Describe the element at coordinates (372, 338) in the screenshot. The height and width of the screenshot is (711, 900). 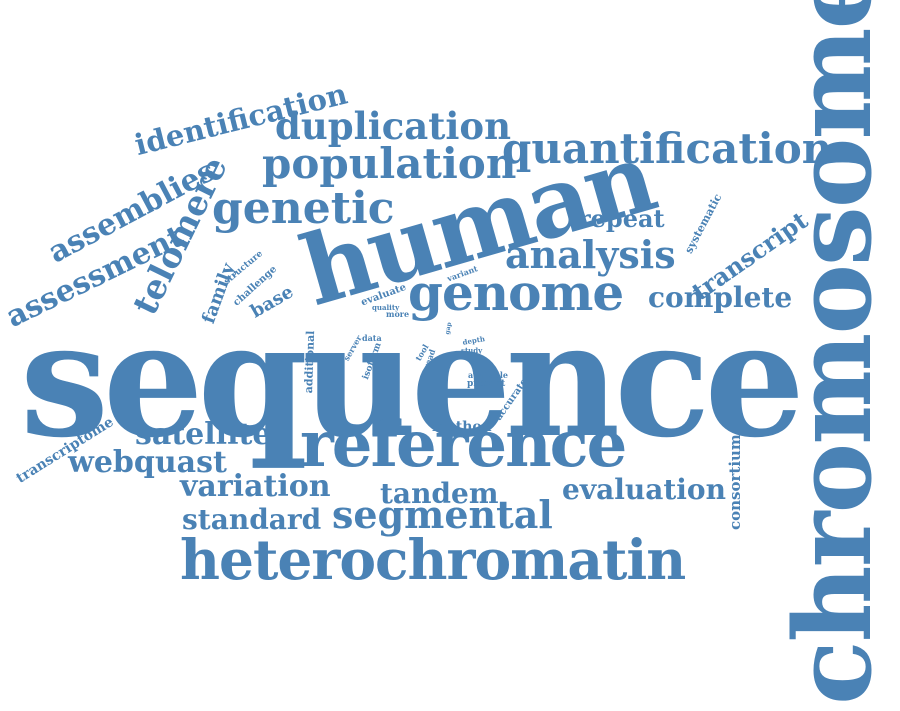
I see `word-data: data` at that location.